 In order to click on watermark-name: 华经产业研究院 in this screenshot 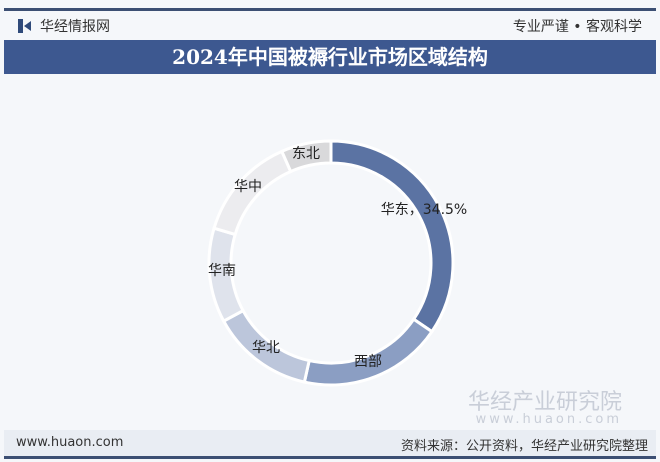, I will do `click(544, 402)`.